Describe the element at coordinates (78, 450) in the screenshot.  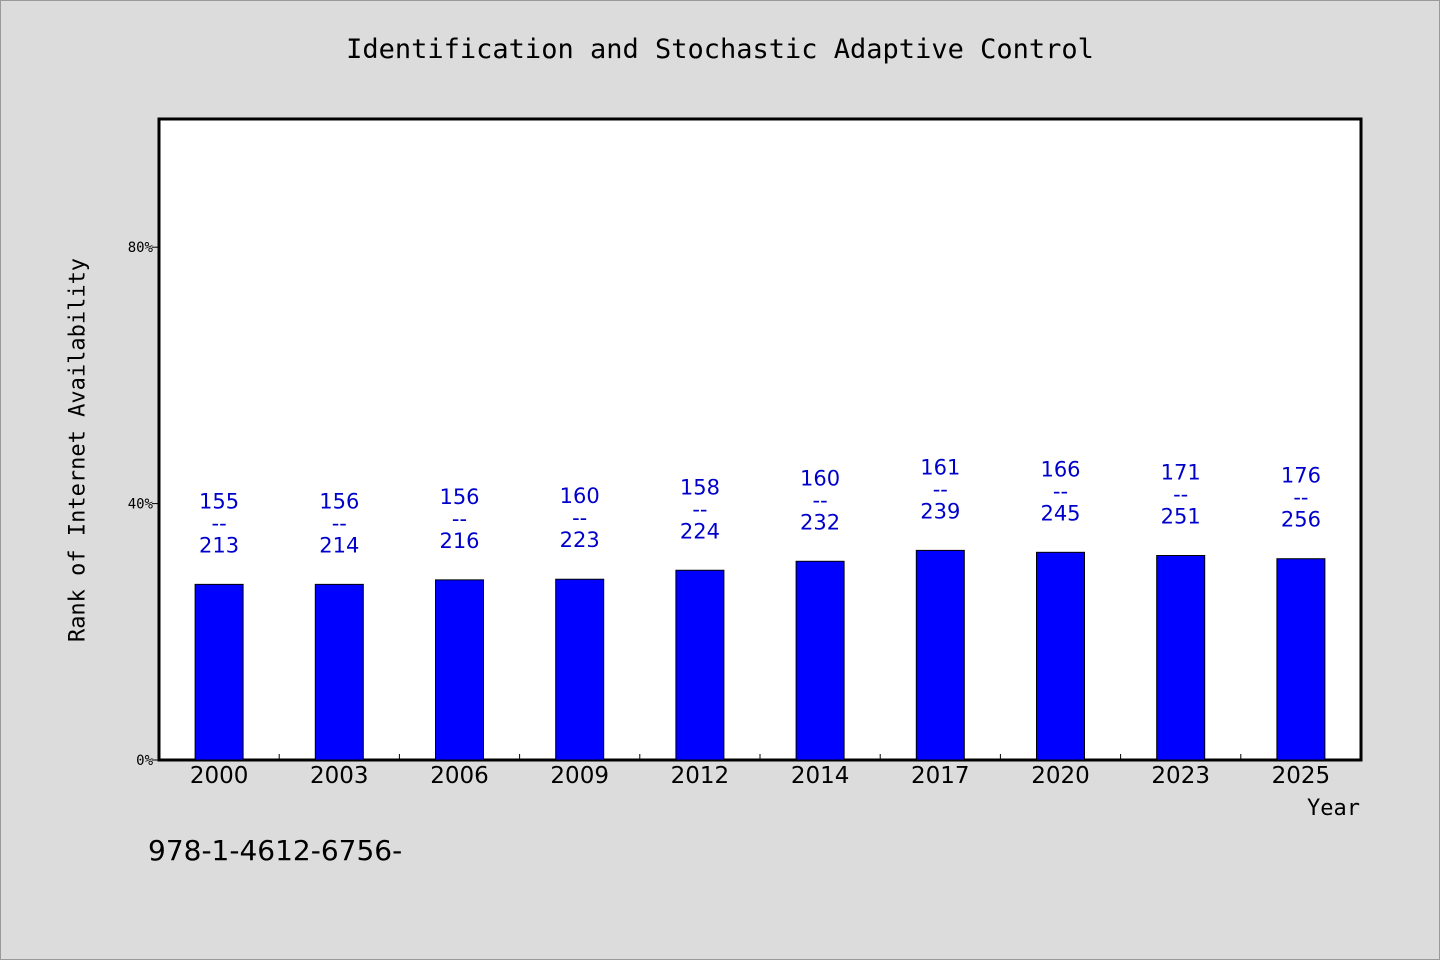
I see `y-axis-label: Rank of Internet Availability` at that location.